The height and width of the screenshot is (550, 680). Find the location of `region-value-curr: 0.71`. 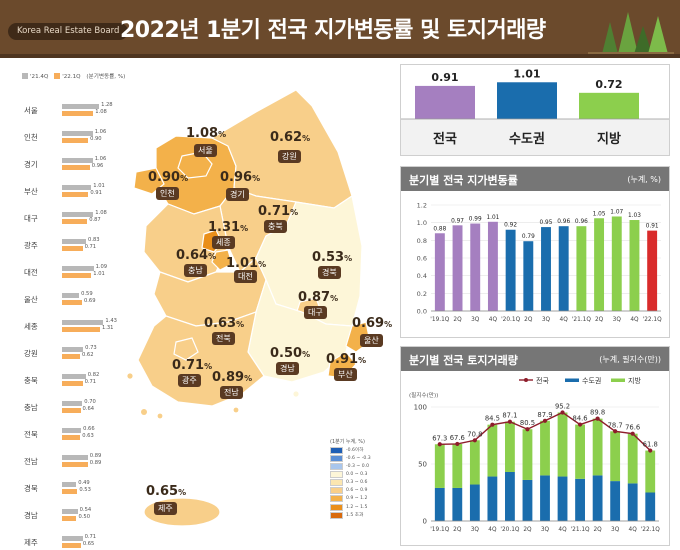

region-value-curr: 0.71 is located at coordinates (90, 382).